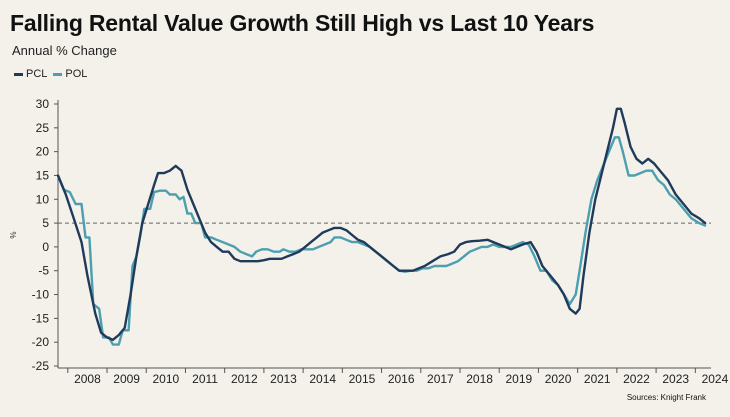 The height and width of the screenshot is (417, 730). What do you see at coordinates (675, 379) in the screenshot?
I see `x-tick-label: 2023` at bounding box center [675, 379].